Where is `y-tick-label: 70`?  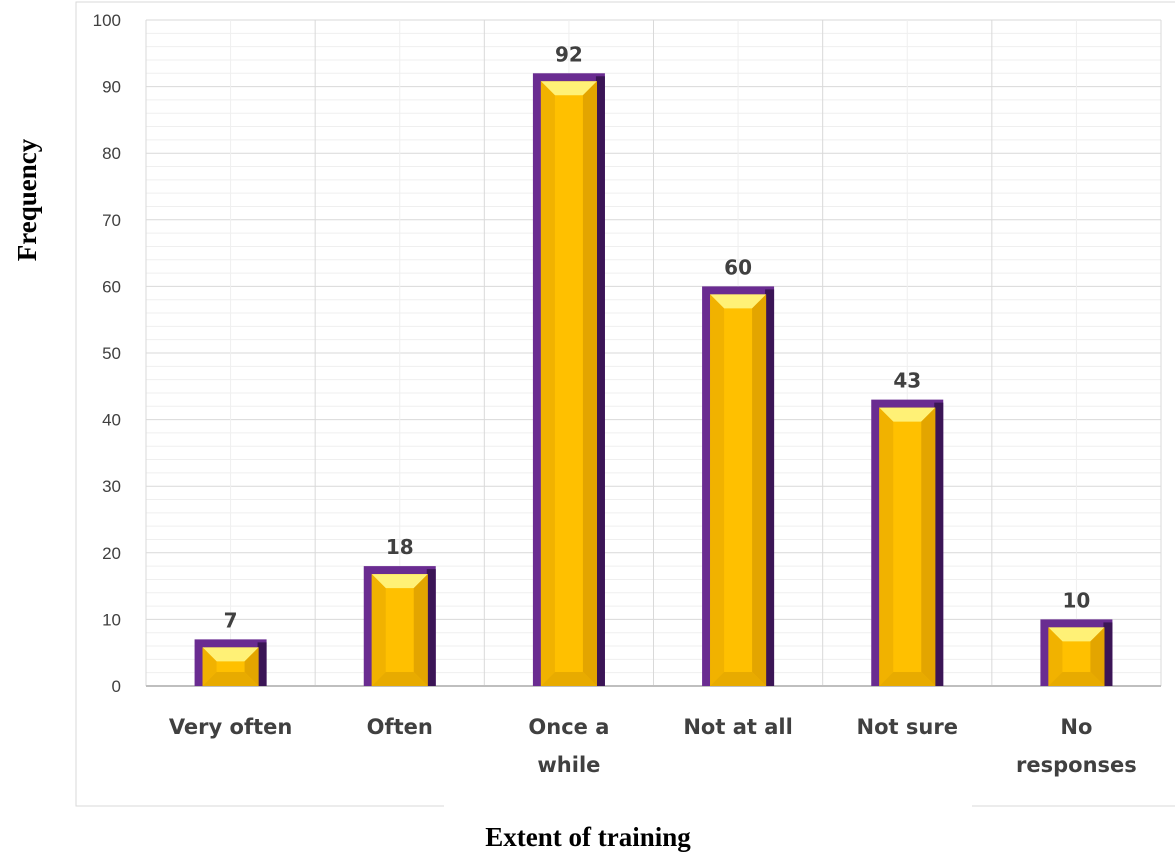
y-tick-label: 70 is located at coordinates (111, 220).